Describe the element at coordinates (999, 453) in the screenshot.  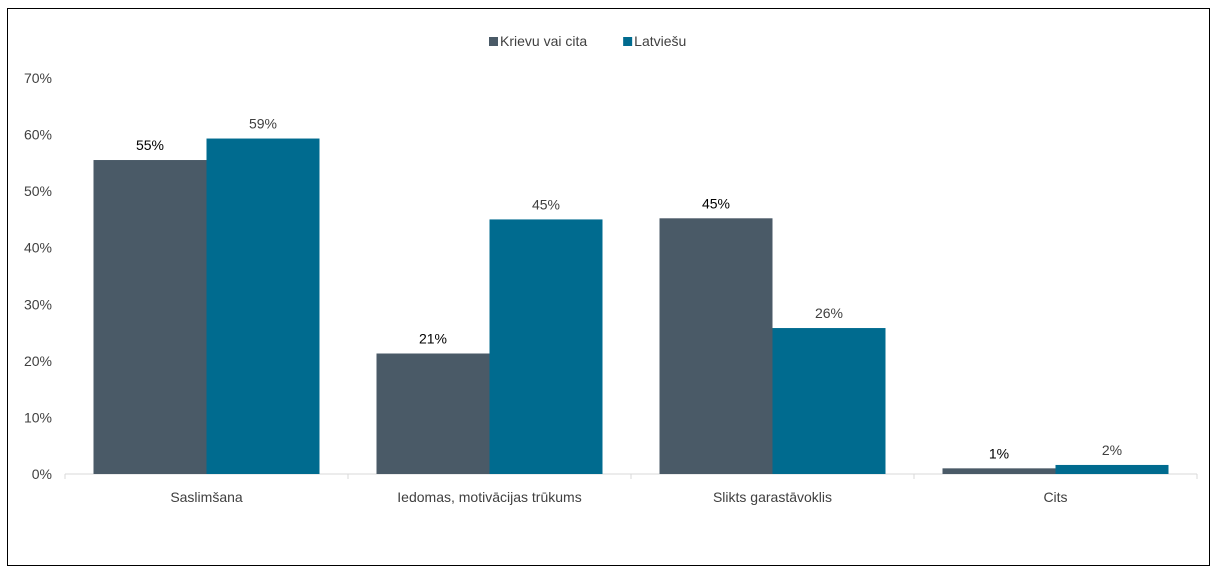
I see `data-label: 1%` at that location.